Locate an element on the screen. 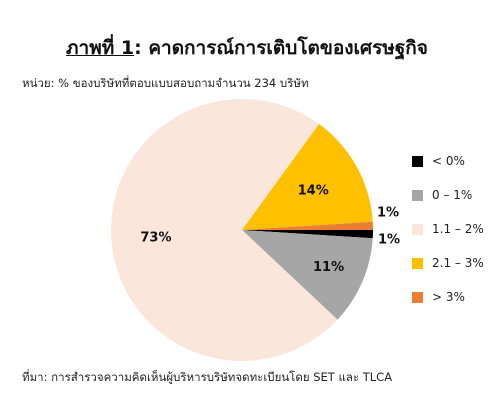 The width and height of the screenshot is (494, 408). legend-label: 2.1 – 3% is located at coordinates (458, 263).